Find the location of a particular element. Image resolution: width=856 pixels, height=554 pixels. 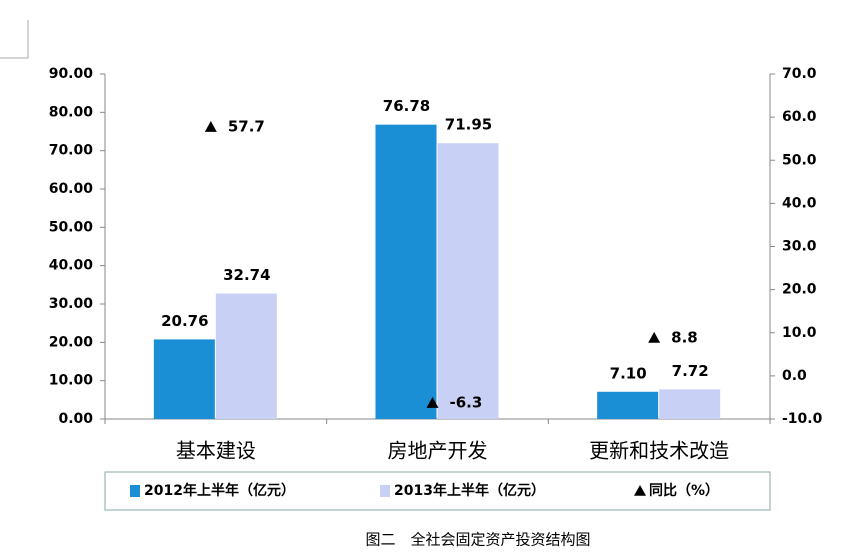

x-tick-label: 房地产开发 is located at coordinates (438, 451).